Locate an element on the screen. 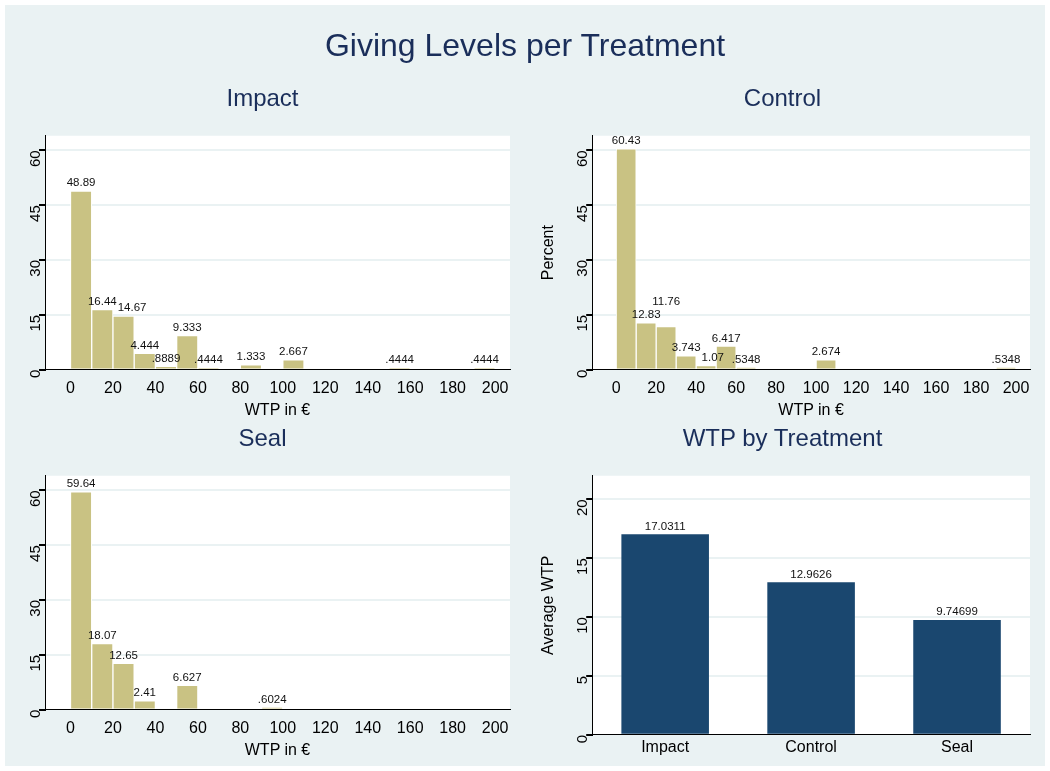 The image size is (1050, 771). data-label: 2.41 is located at coordinates (144, 692).